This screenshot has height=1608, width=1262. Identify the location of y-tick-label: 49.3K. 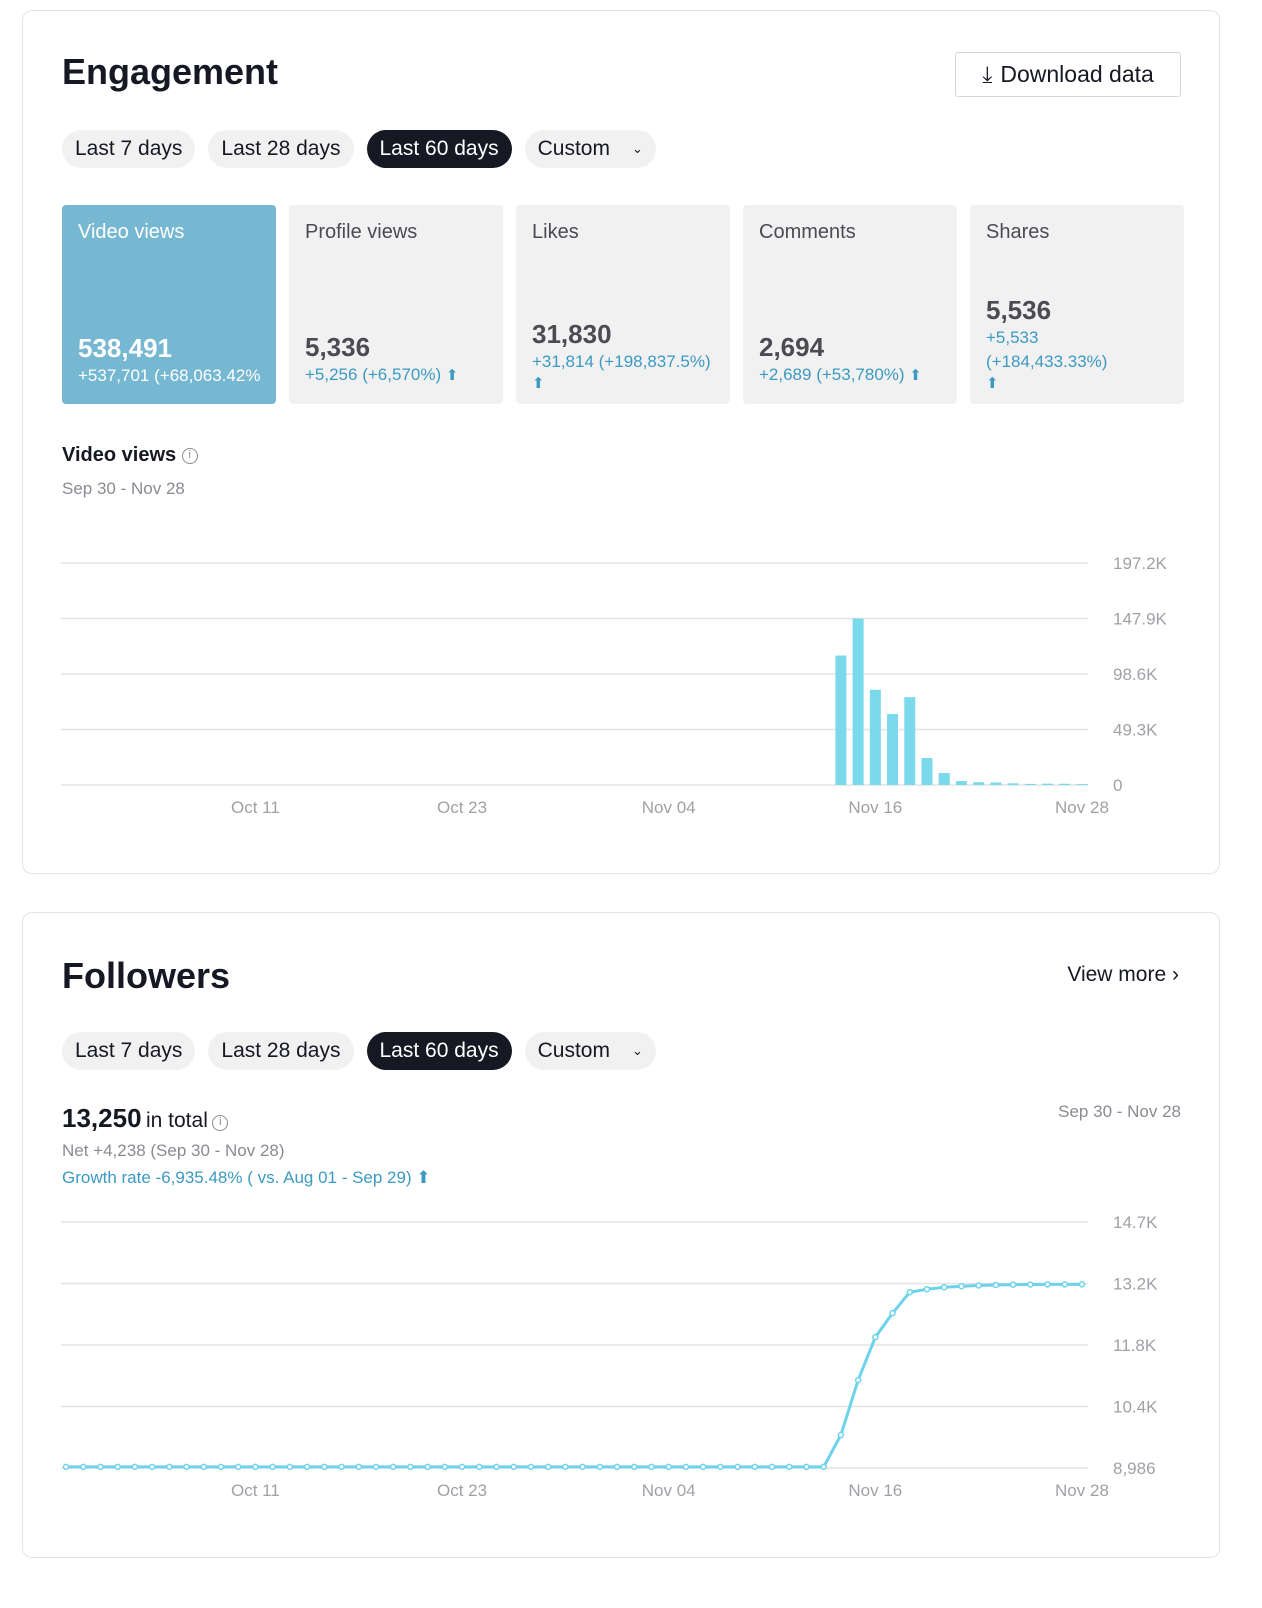
(1135, 730).